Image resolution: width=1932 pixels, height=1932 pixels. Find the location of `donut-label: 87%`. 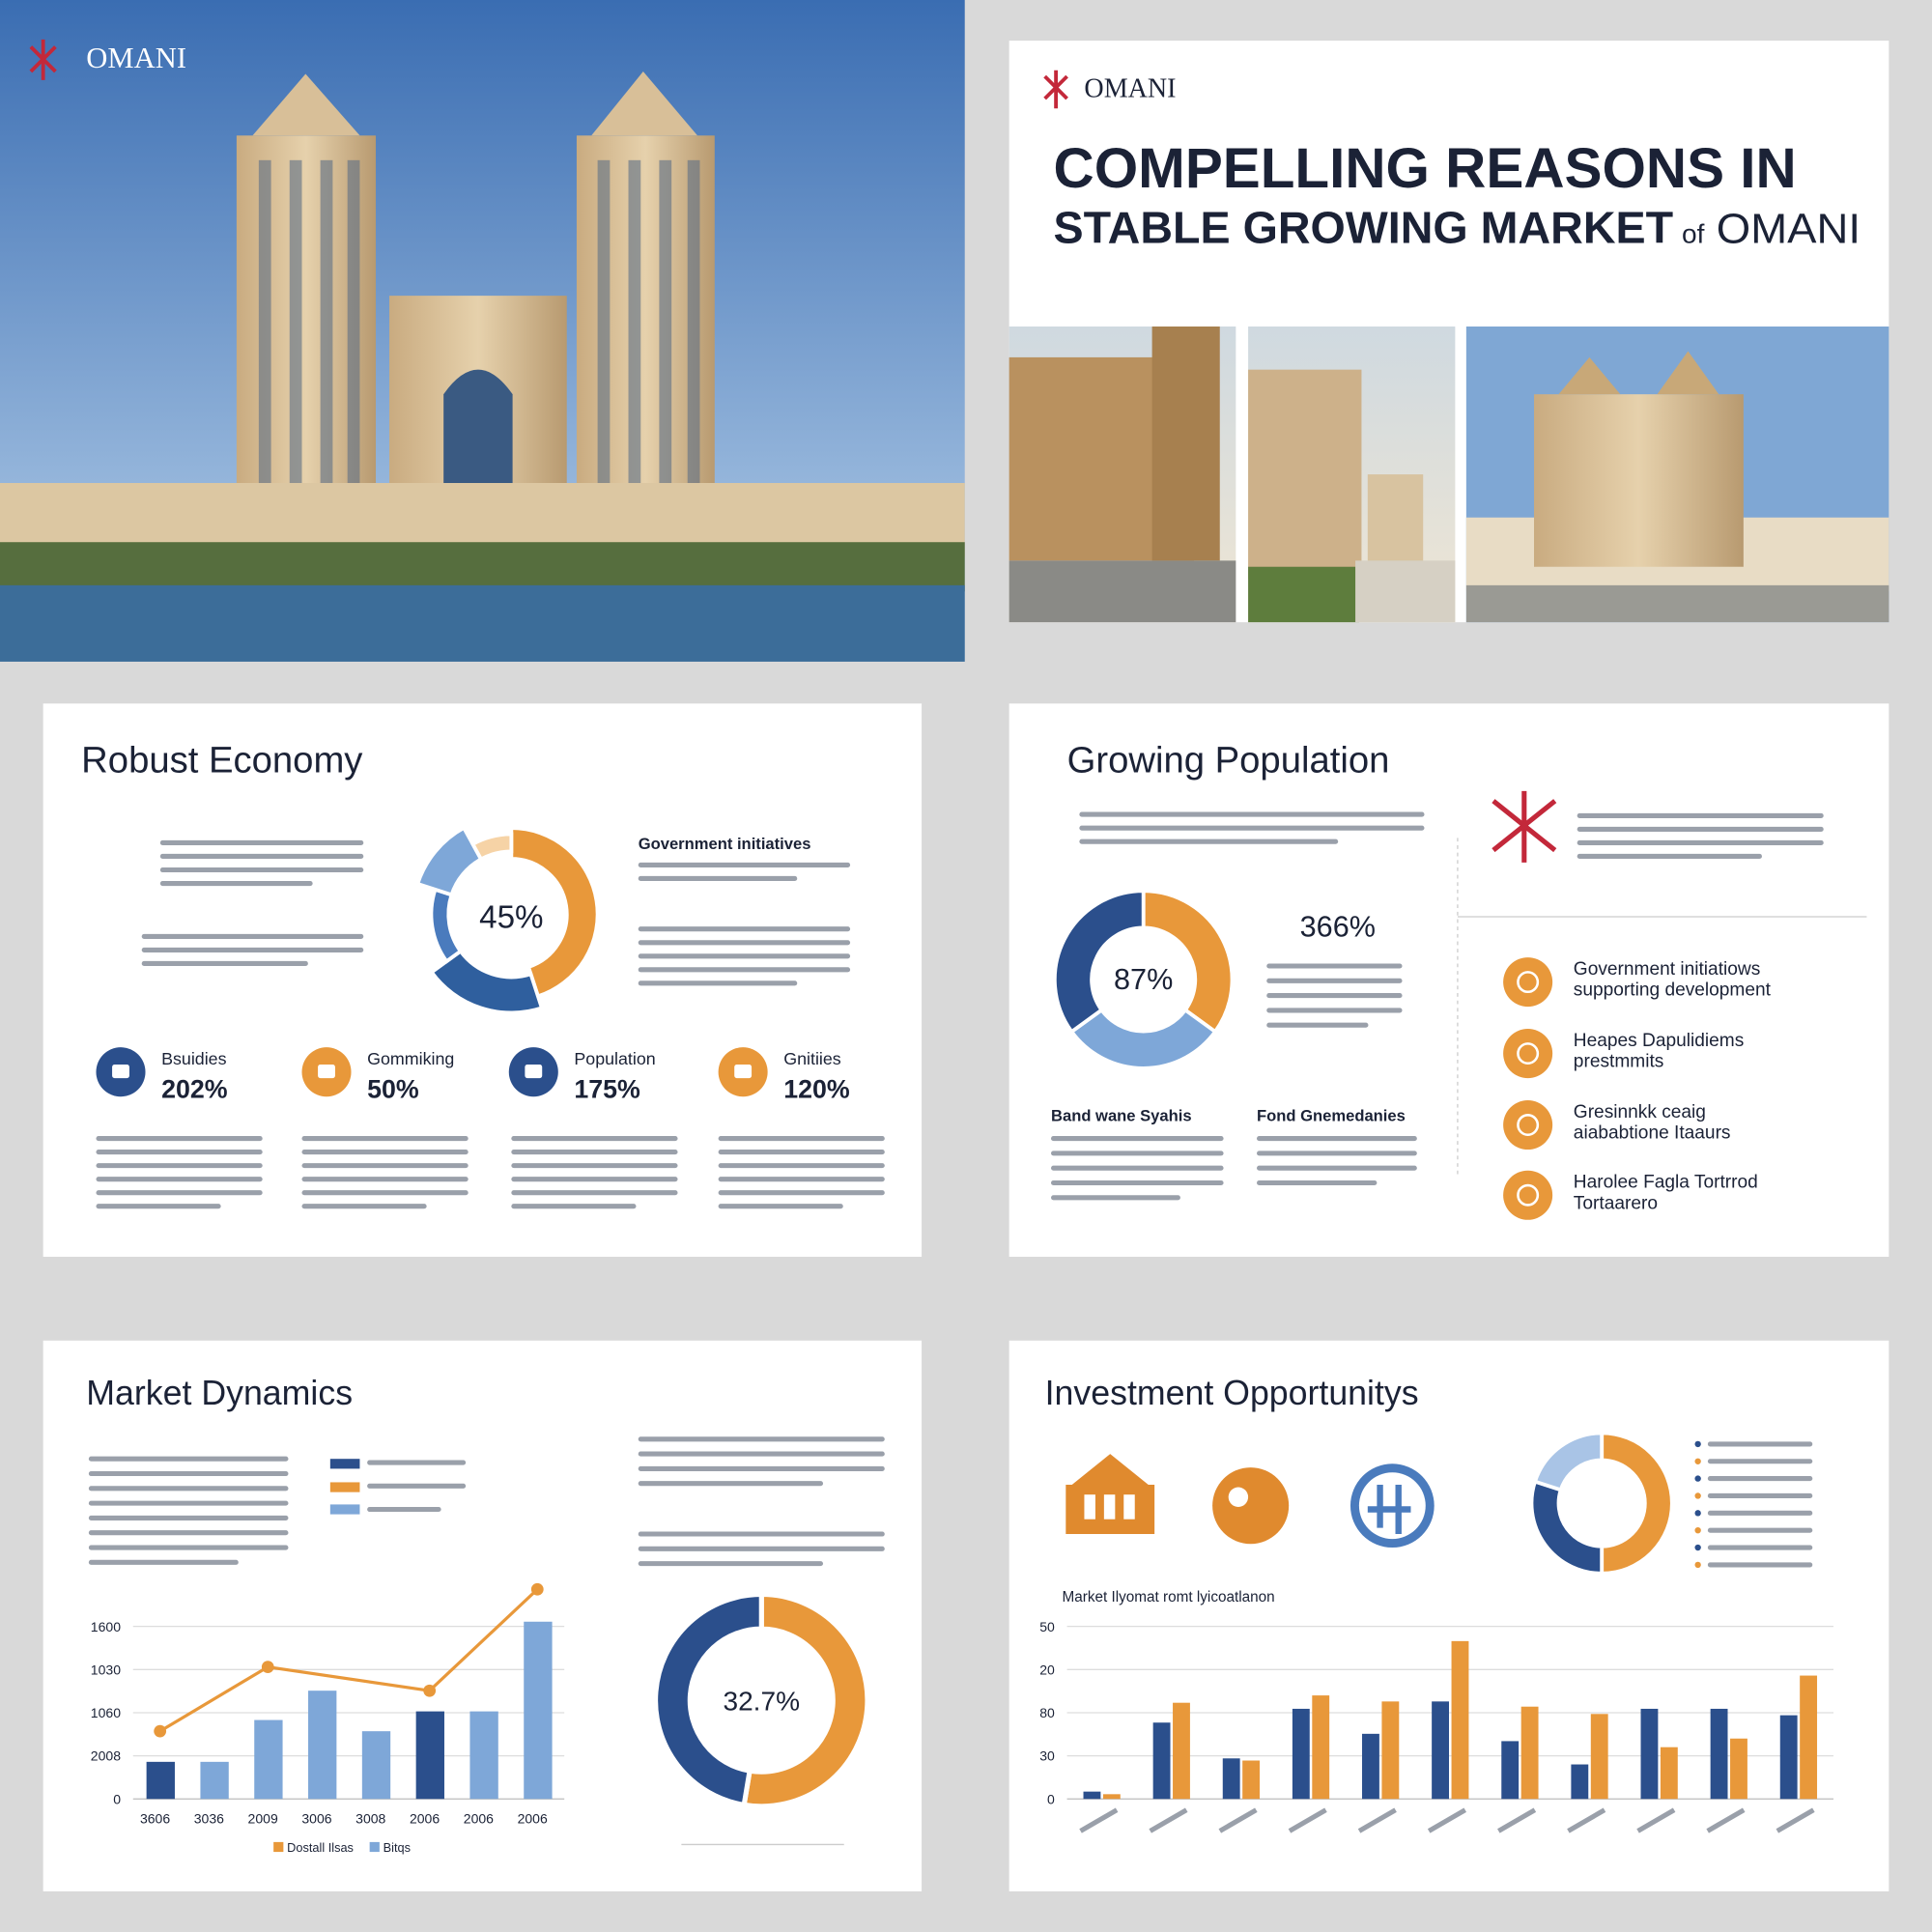

donut-label: 87% is located at coordinates (1143, 979).